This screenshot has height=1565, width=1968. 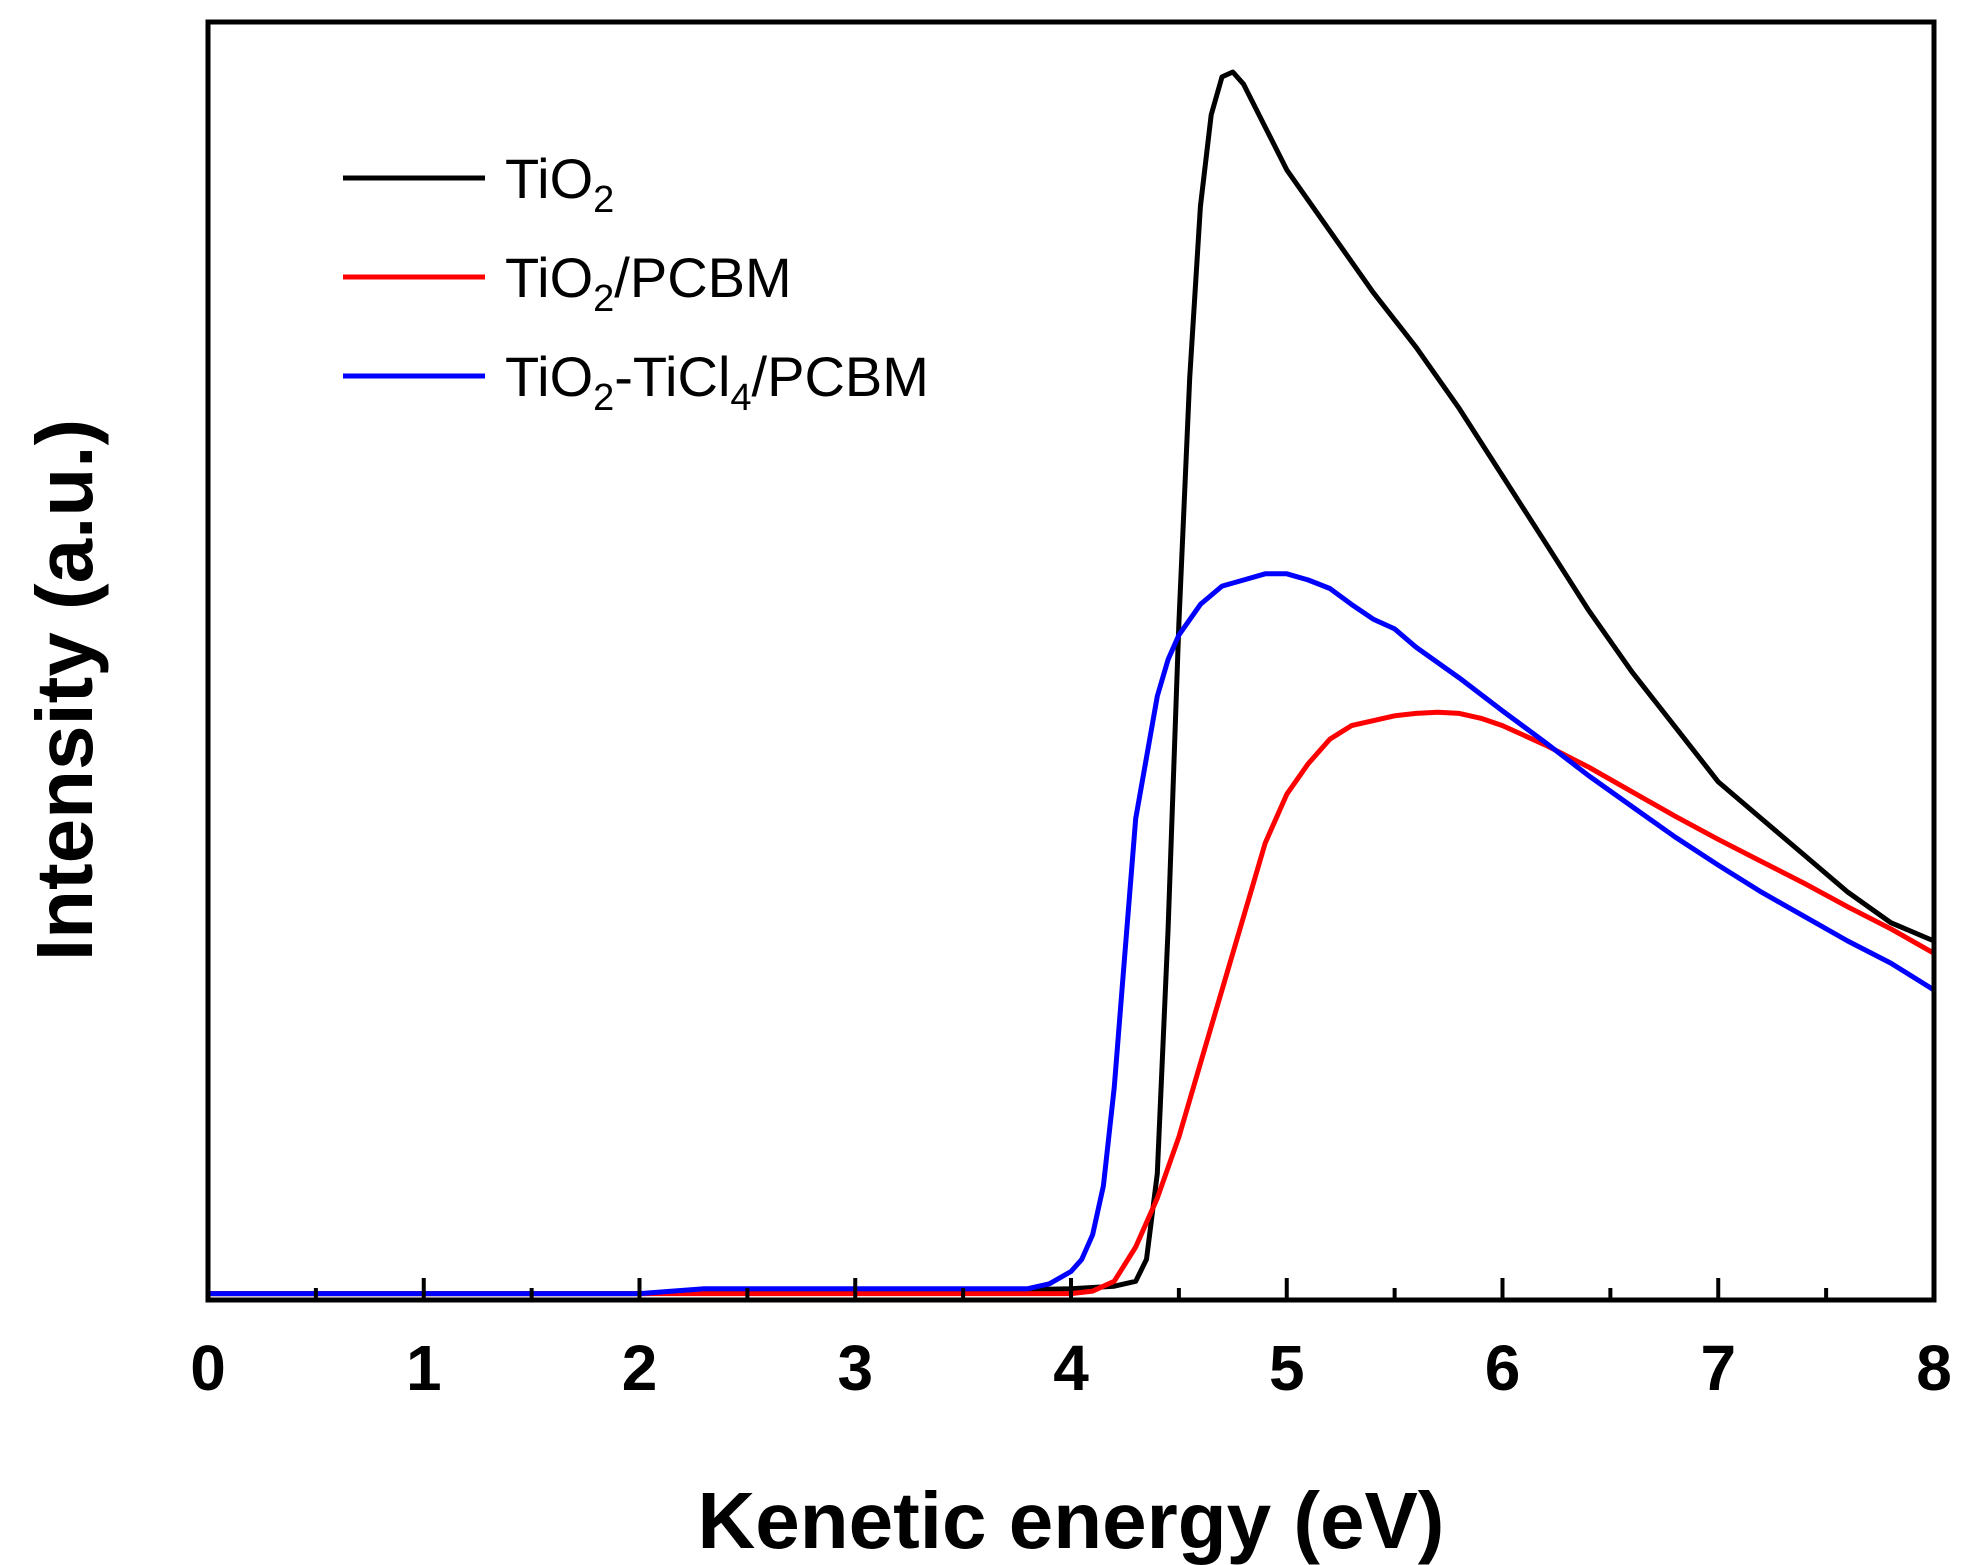 What do you see at coordinates (1071, 1289) in the screenshot?
I see `x-ticks` at bounding box center [1071, 1289].